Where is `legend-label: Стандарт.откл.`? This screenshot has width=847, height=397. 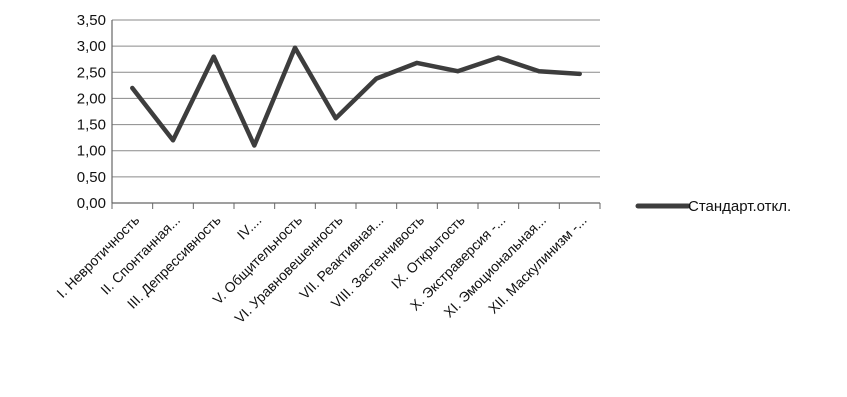
legend-label: Стандарт.откл. is located at coordinates (739, 206).